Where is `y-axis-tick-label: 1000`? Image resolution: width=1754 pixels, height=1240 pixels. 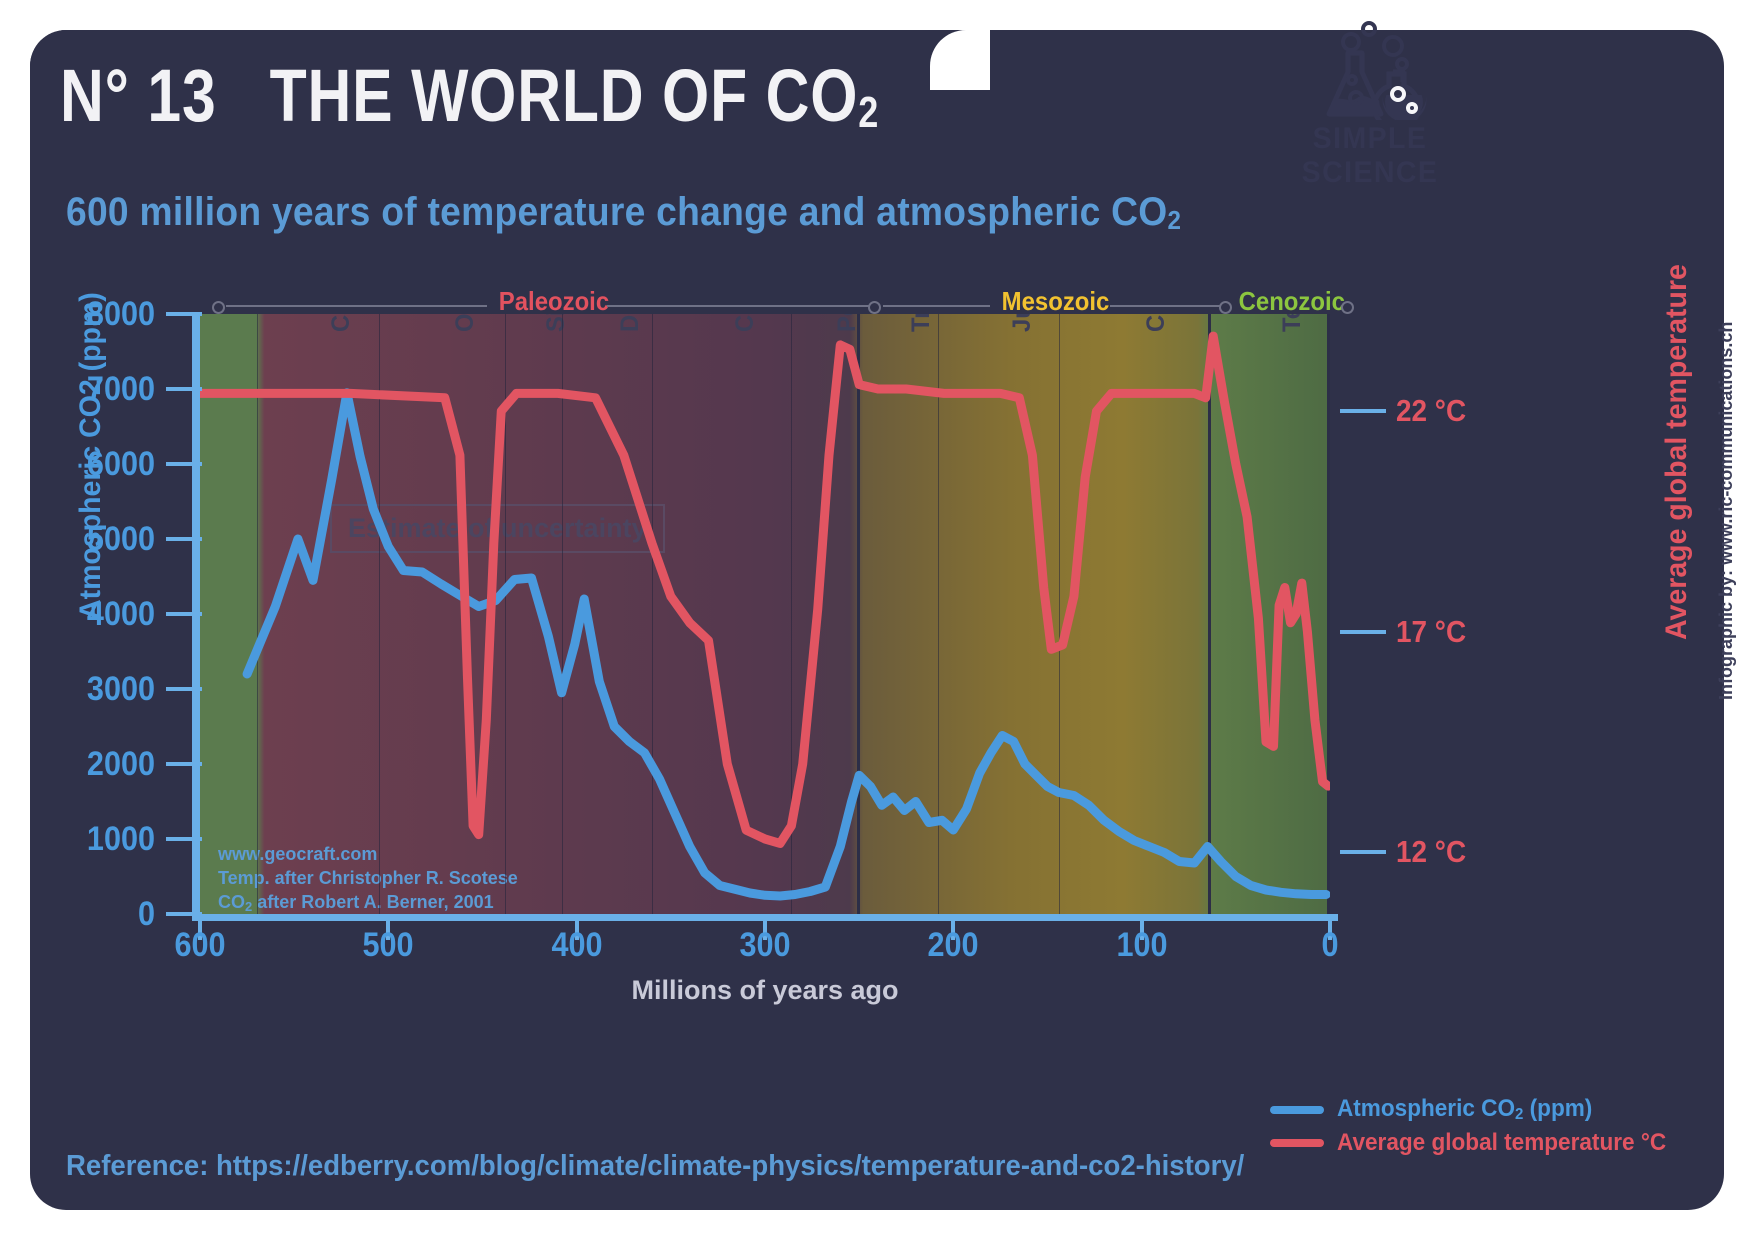
y-axis-tick-label: 1000 is located at coordinates (120, 839).